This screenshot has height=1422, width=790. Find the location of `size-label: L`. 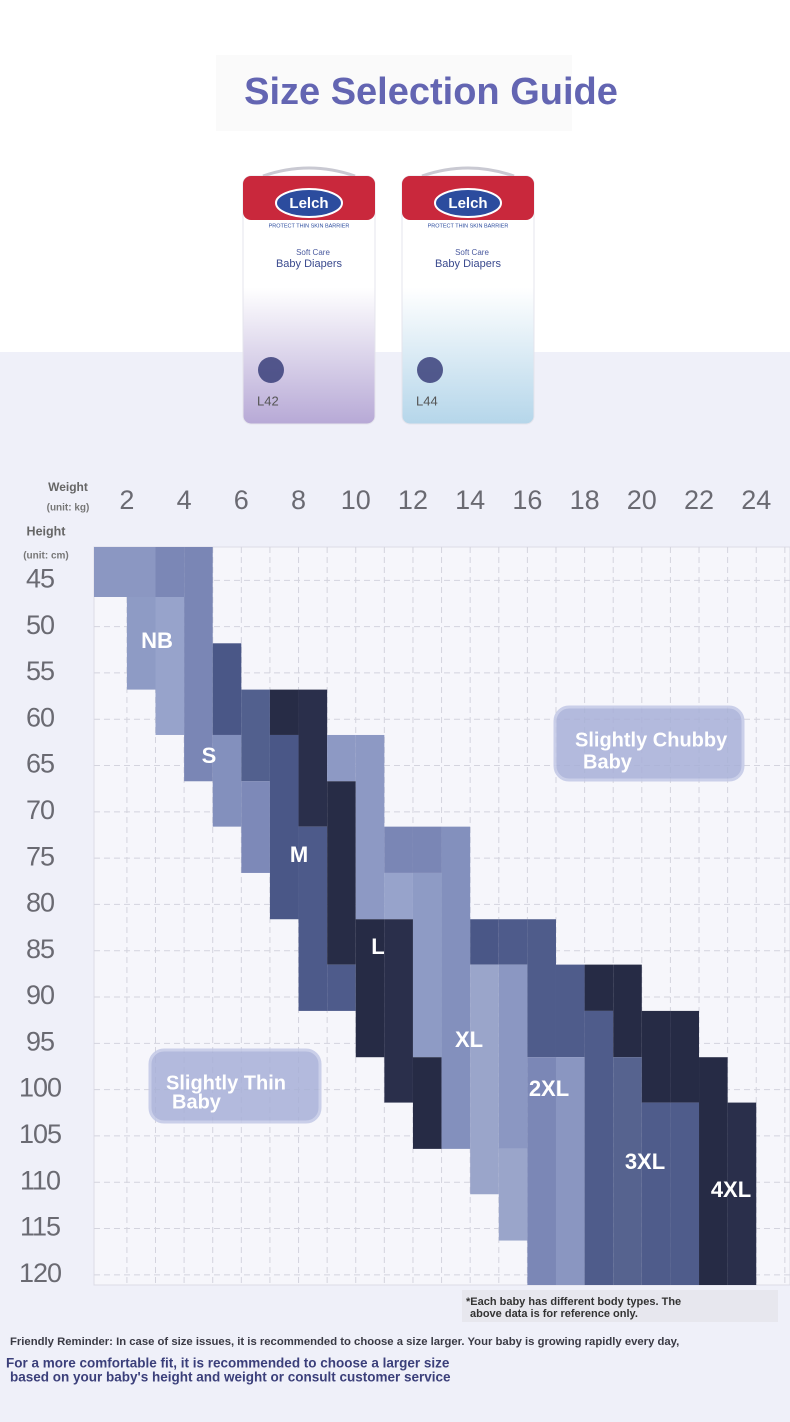

size-label: L is located at coordinates (377, 946).